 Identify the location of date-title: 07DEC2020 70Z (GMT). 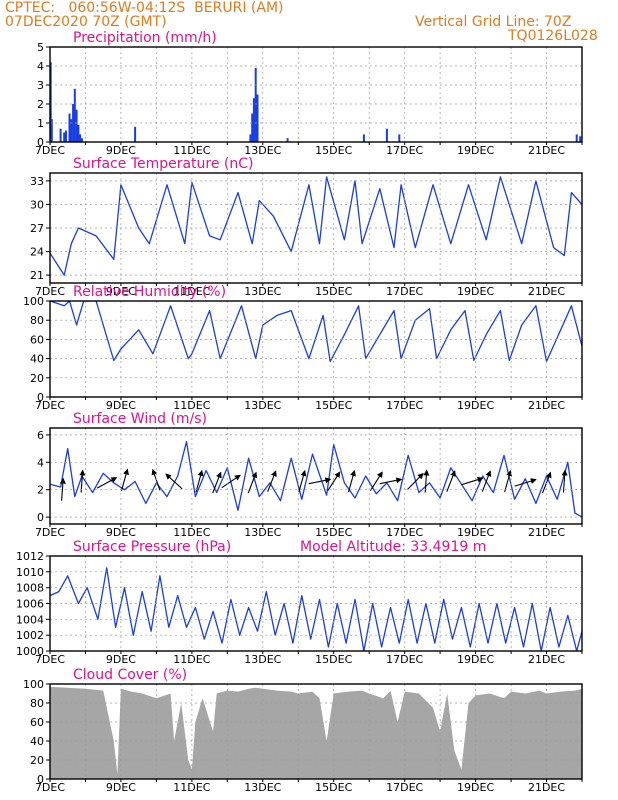
(86, 22).